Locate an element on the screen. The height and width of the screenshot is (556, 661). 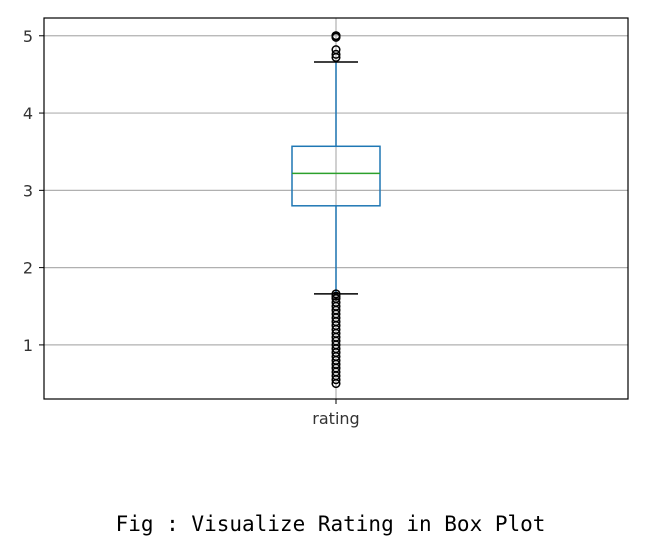
x-tick-label: rating is located at coordinates (335, 418).